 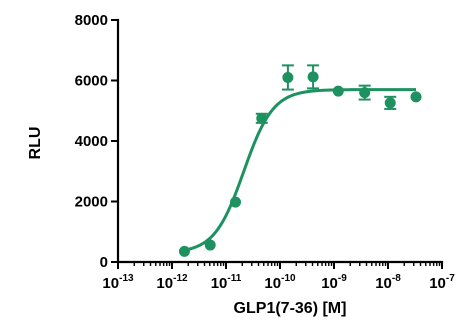 What do you see at coordinates (91, 81) in the screenshot?
I see `y-tick-label: 6000` at bounding box center [91, 81].